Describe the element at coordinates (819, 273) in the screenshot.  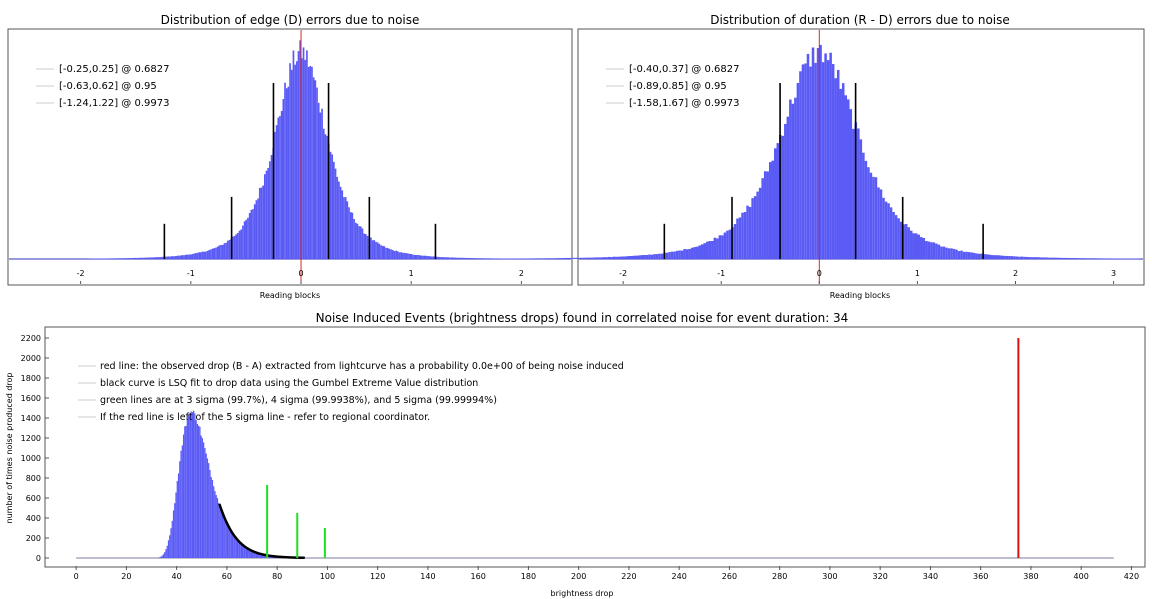
I see `duration-x-tick-label: 0` at that location.